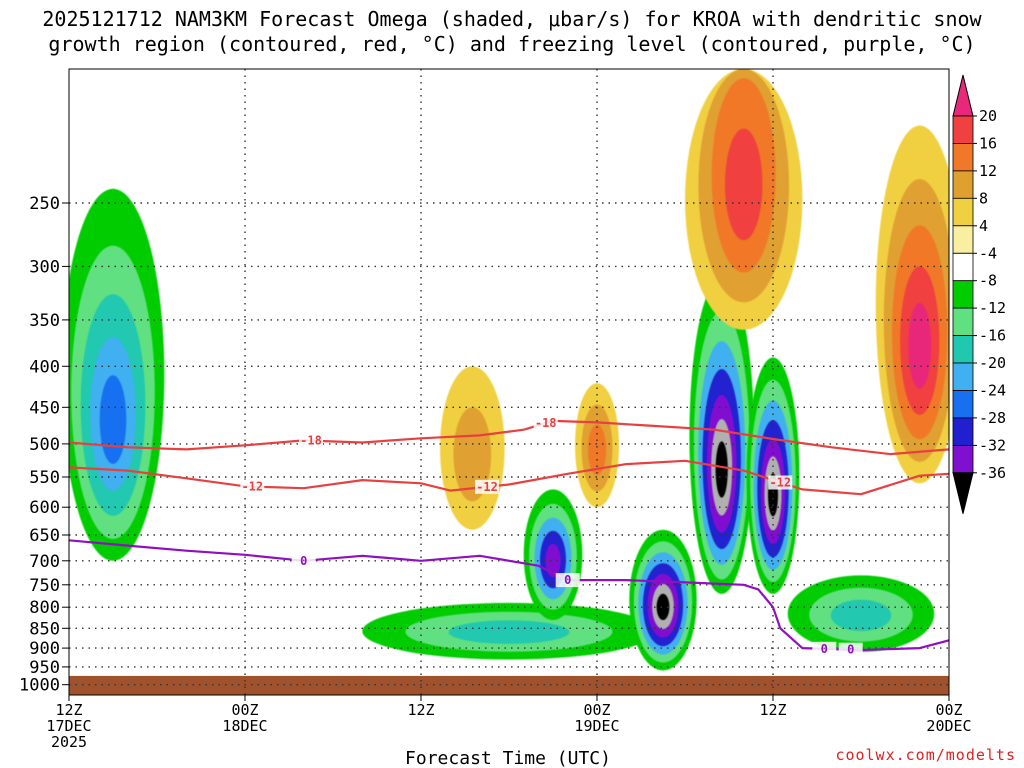  I want to click on colorbar-label-16: 16, so click(988, 143).